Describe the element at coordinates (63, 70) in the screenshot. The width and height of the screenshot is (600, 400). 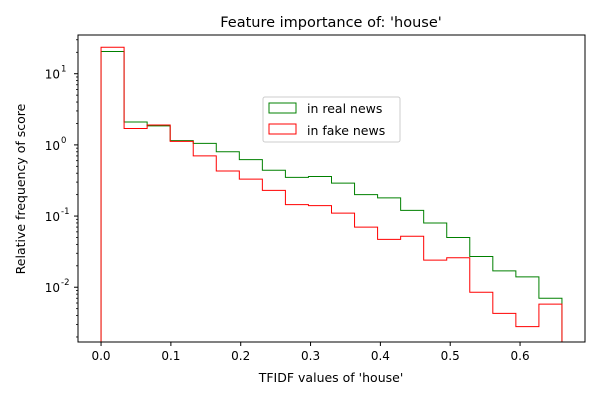
I see `y-tick-exponent: 1` at that location.